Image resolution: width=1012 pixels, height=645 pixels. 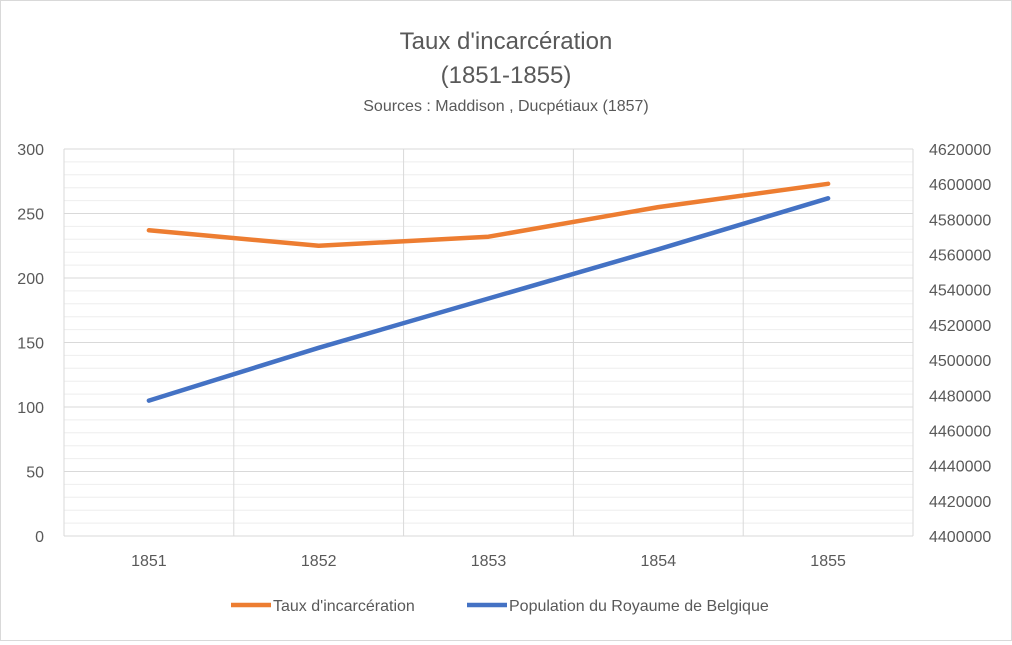 I want to click on y-left-tick-label: 150, so click(x=30, y=344).